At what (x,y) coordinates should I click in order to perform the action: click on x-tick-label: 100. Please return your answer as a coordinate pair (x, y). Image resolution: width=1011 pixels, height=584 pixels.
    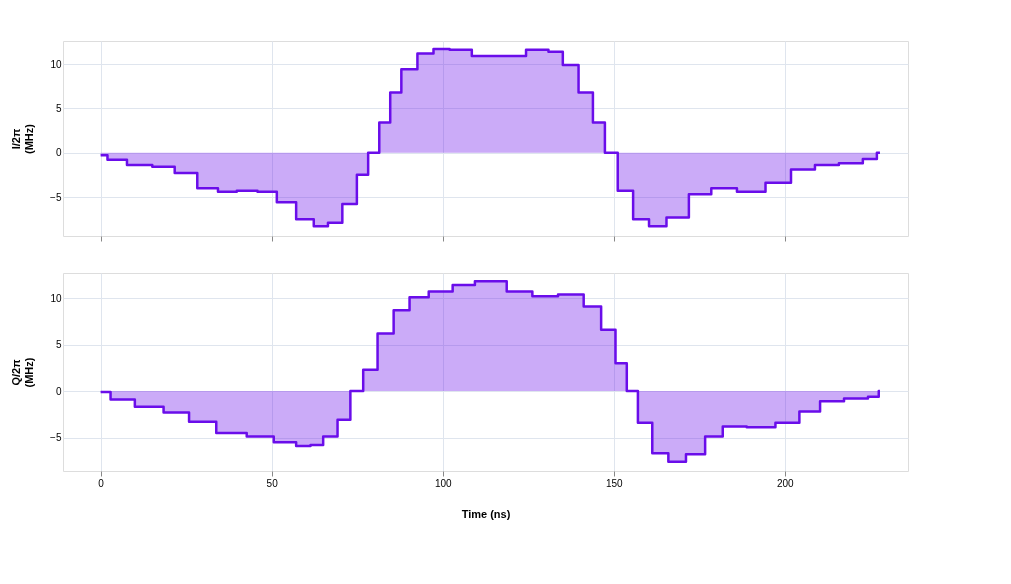
    Looking at the image, I should click on (443, 483).